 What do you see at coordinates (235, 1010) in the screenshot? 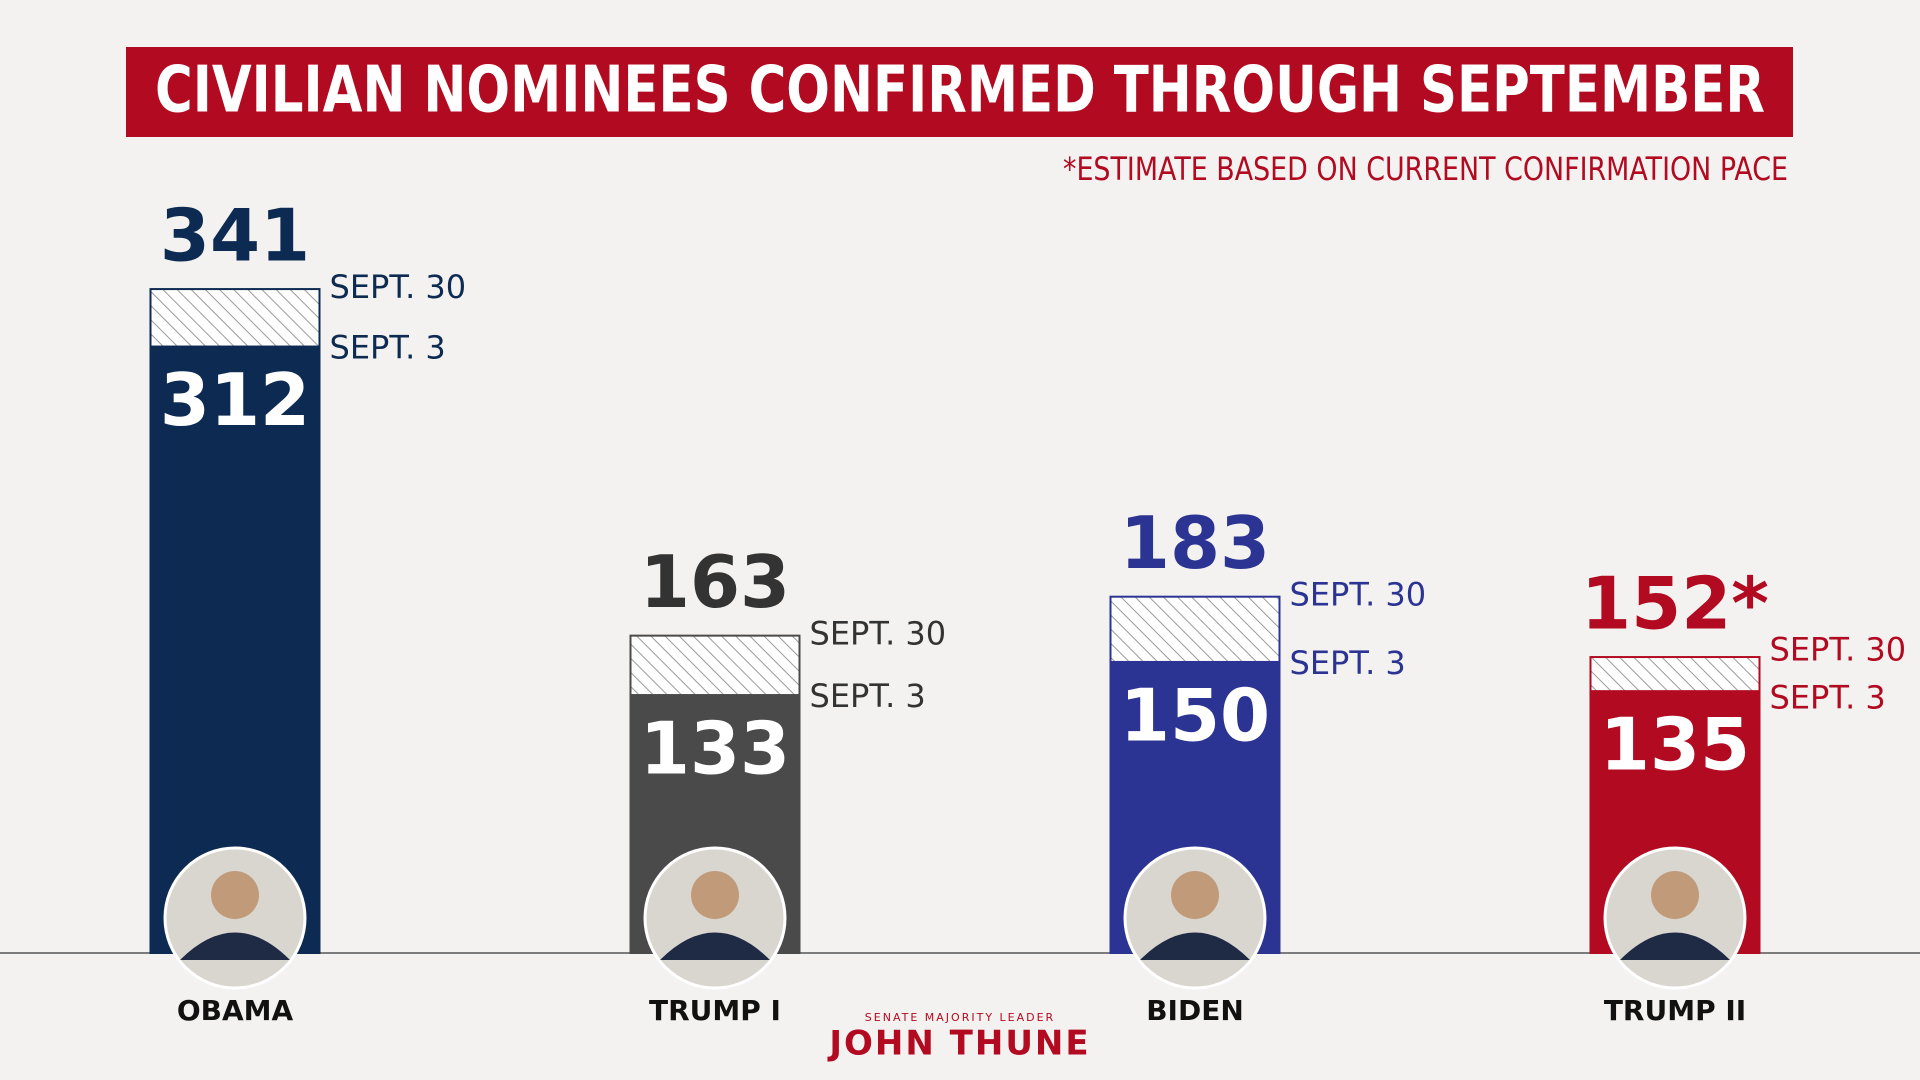
I see `x-tick-label: OBAMA` at bounding box center [235, 1010].